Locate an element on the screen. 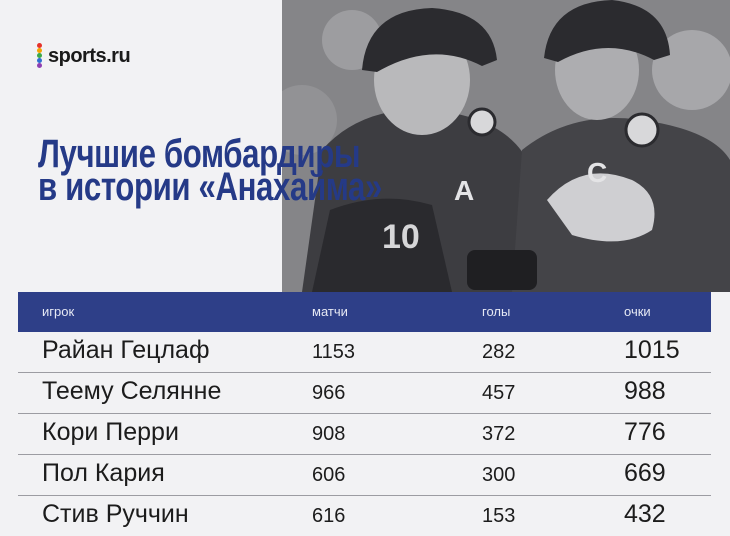  table-row: Райан Гецлаф 1153 282 1015 is located at coordinates (364, 352).